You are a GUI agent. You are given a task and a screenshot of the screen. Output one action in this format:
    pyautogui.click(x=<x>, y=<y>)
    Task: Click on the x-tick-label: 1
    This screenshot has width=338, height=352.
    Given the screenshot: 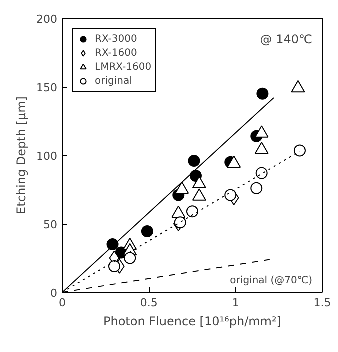 What is the action you would take?
    pyautogui.click(x=236, y=303)
    